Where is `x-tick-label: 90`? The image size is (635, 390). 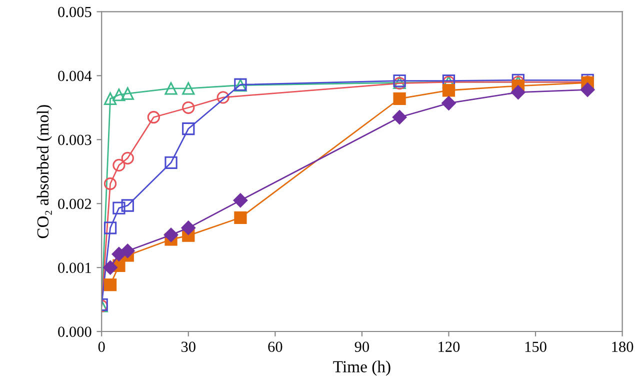 x-tick-label: 90 is located at coordinates (362, 347).